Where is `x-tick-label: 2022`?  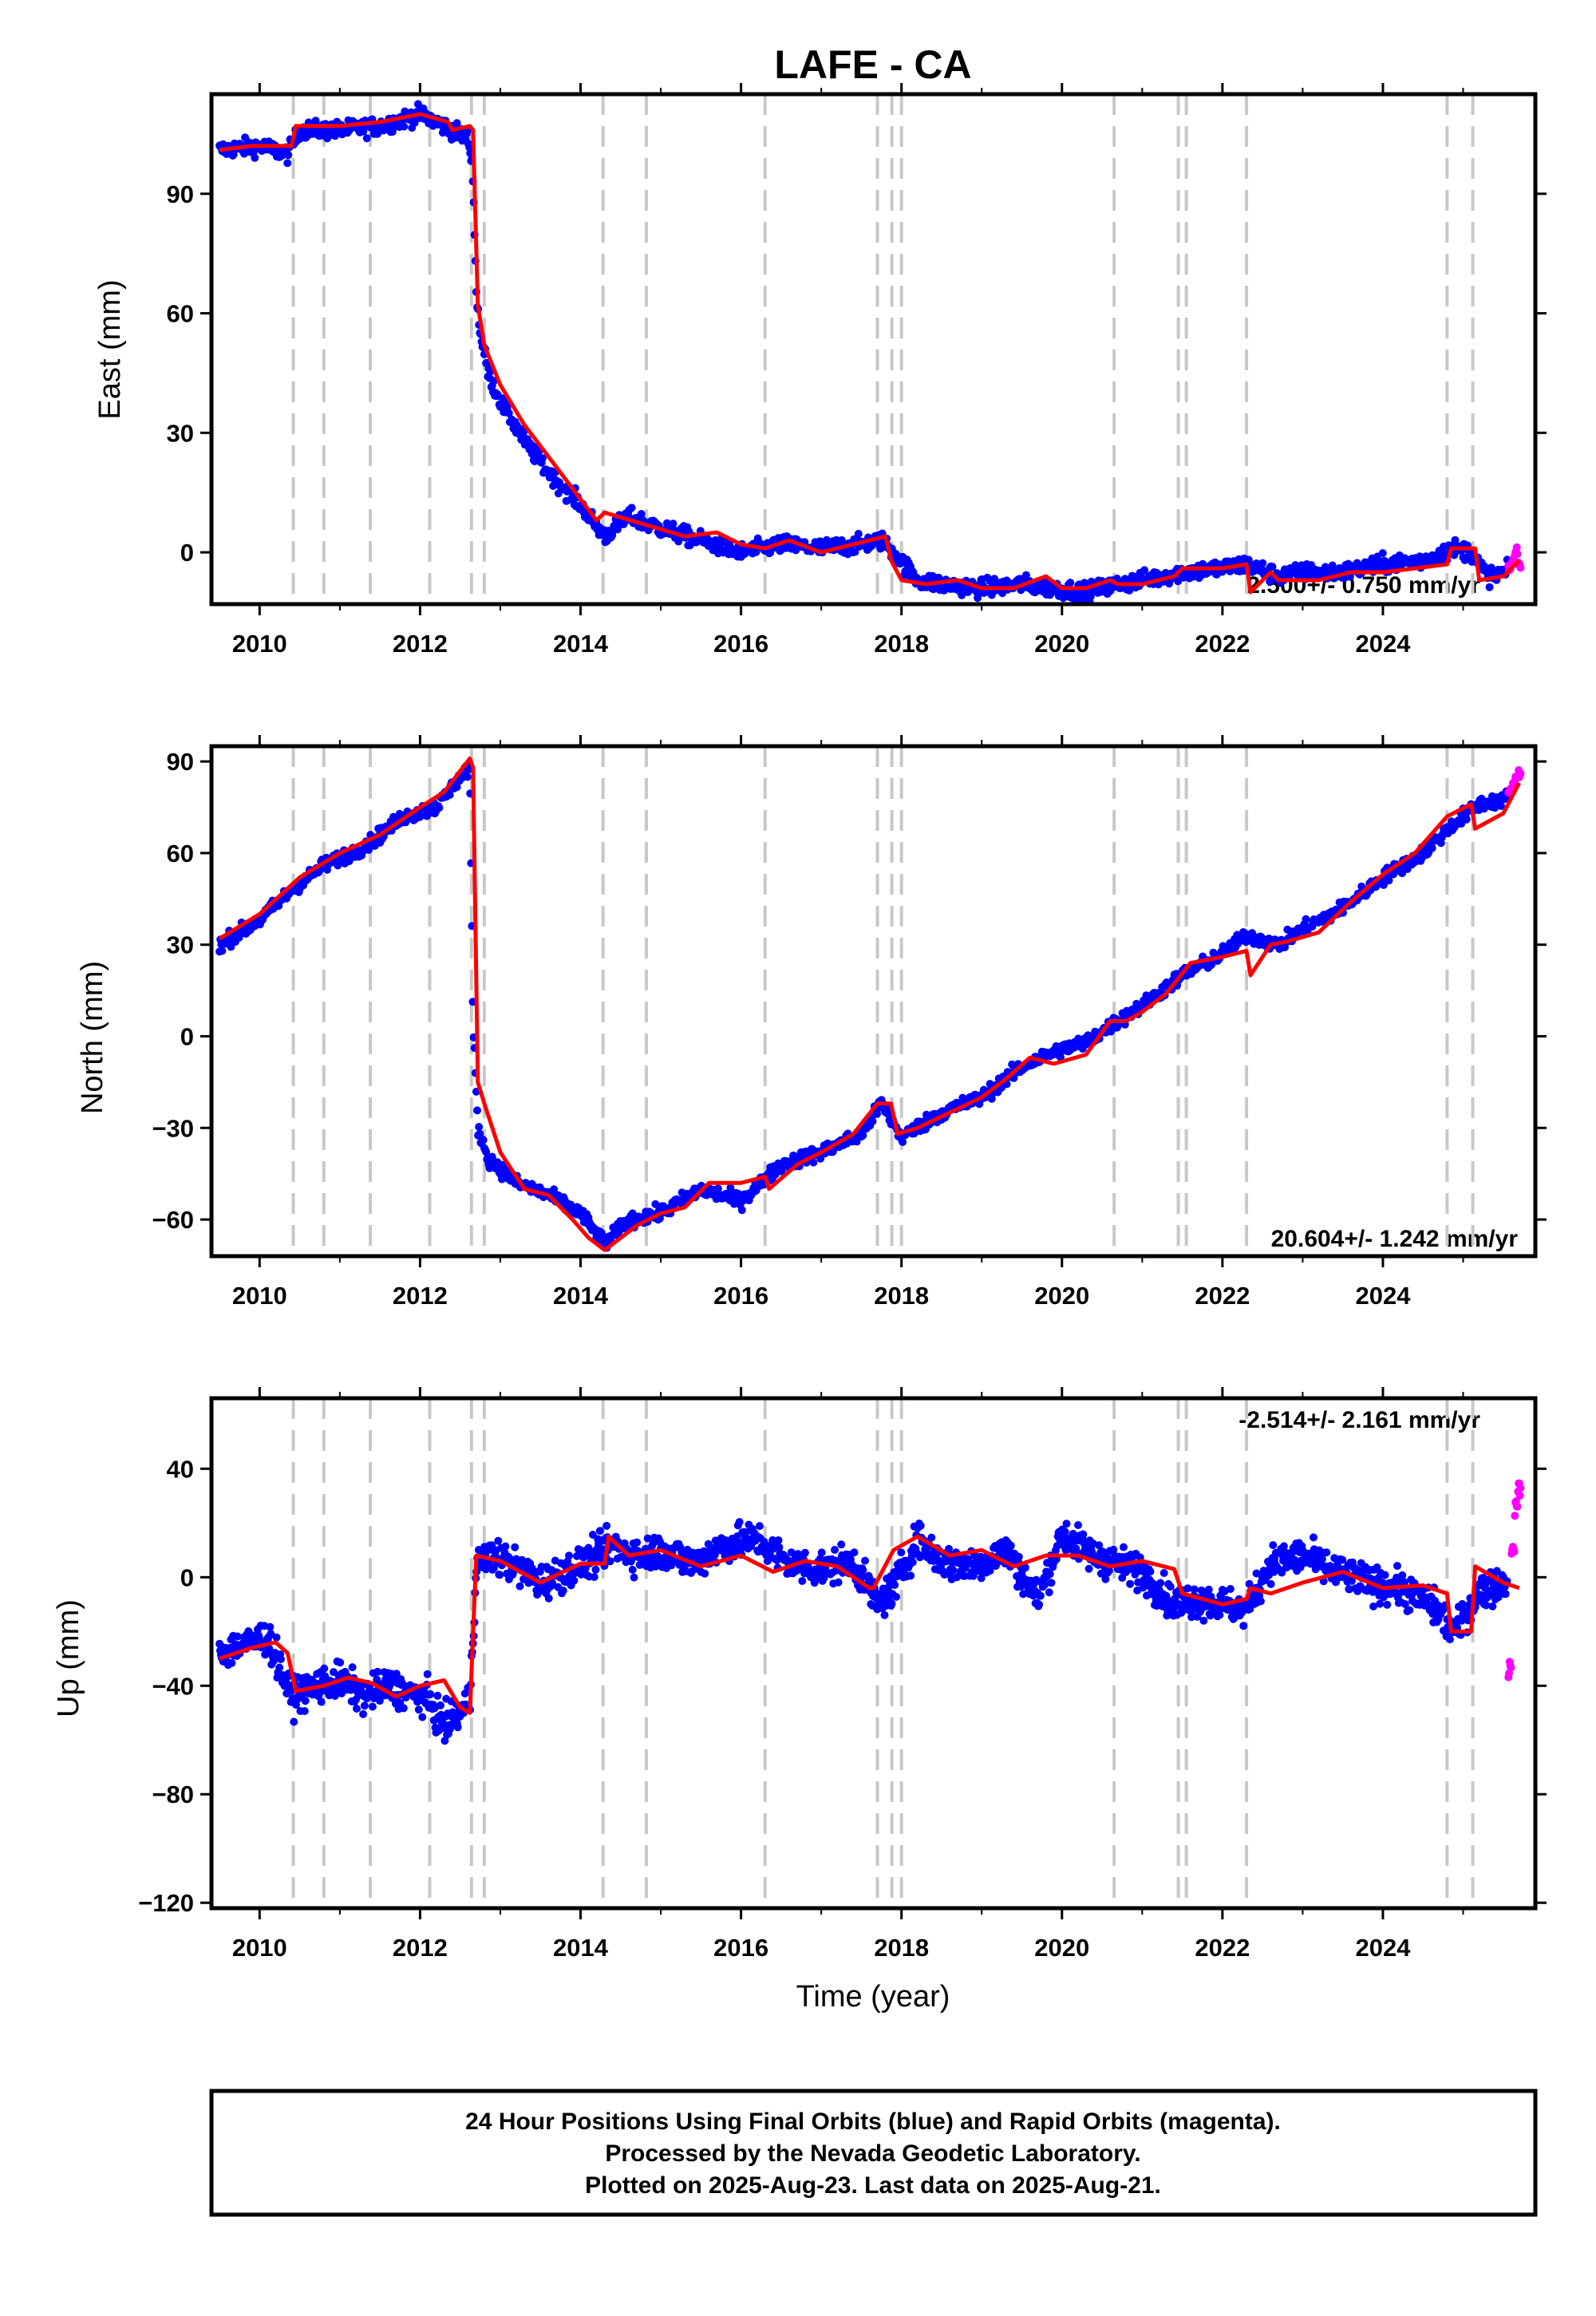 x-tick-label: 2022 is located at coordinates (1222, 644).